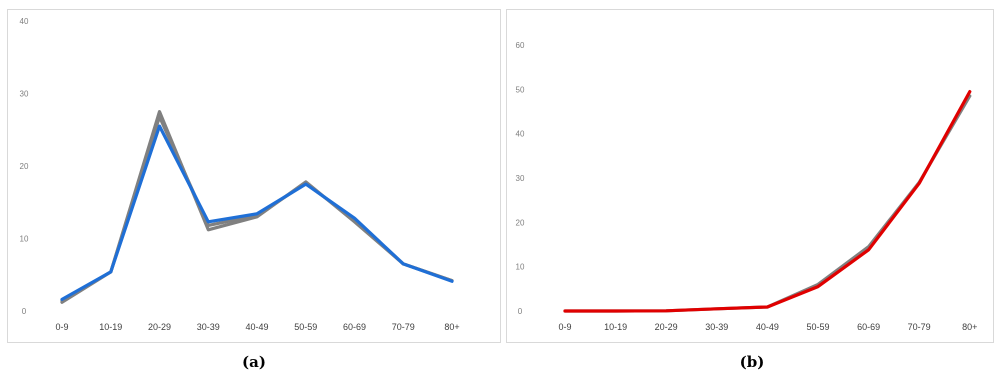  What do you see at coordinates (520, 45) in the screenshot?
I see `chart-b-ytick-label: 60` at bounding box center [520, 45].